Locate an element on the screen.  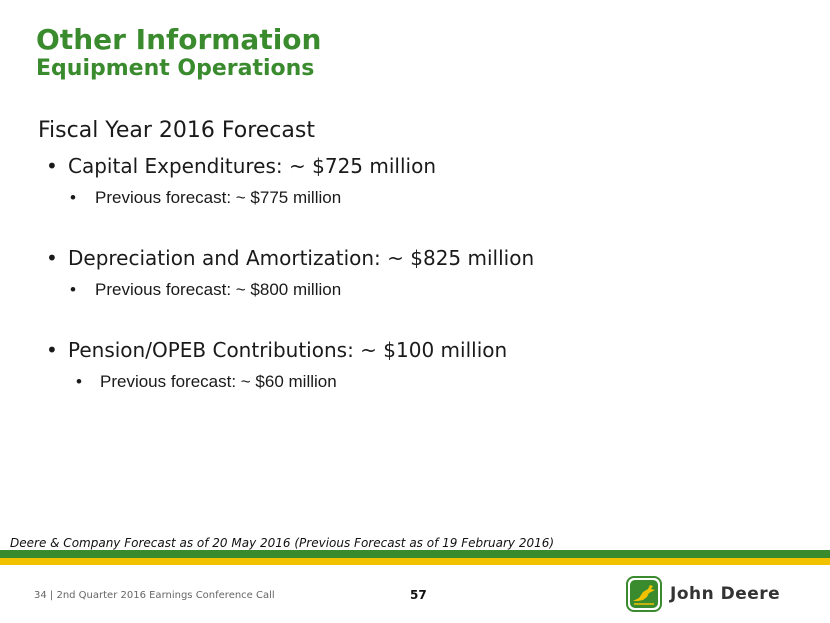
green-stripe is located at coordinates (415, 554).